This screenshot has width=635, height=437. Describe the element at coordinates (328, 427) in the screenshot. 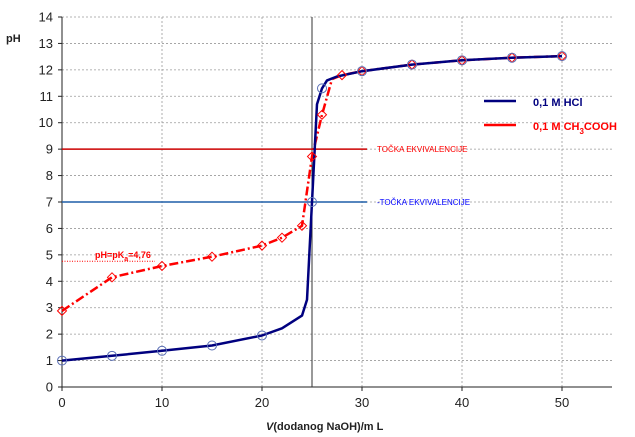

I see `x-axis-label-rest: (dodanog NaOH)/m L` at that location.